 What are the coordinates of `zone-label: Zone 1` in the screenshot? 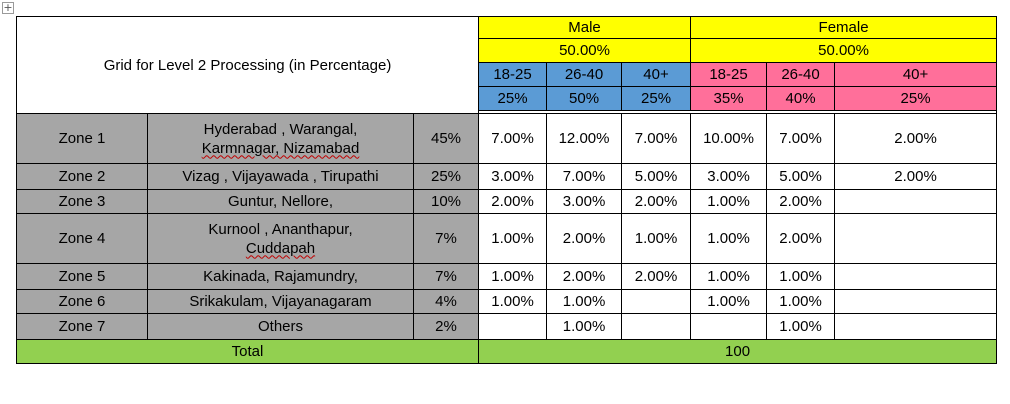 It's located at (82, 138).